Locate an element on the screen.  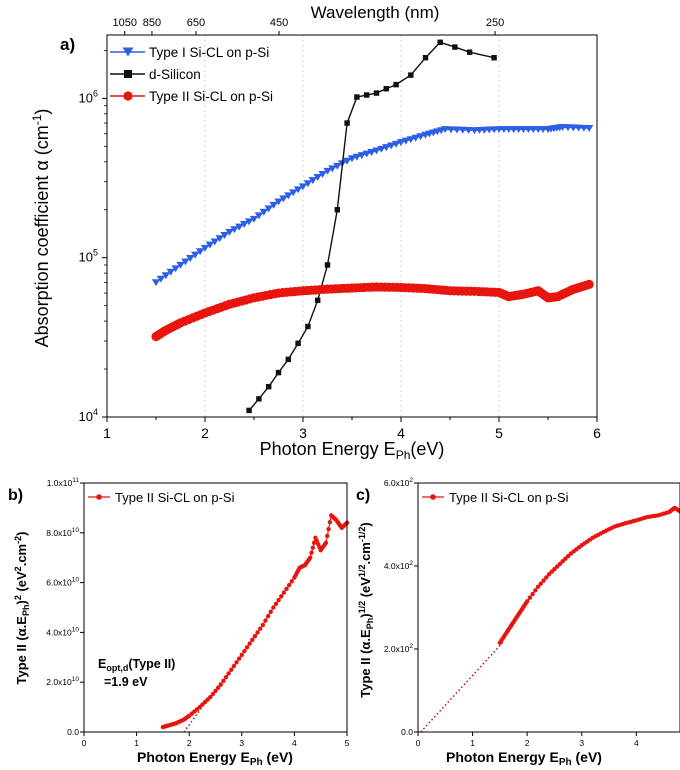
x-tick-label: 0 is located at coordinates (84, 743).